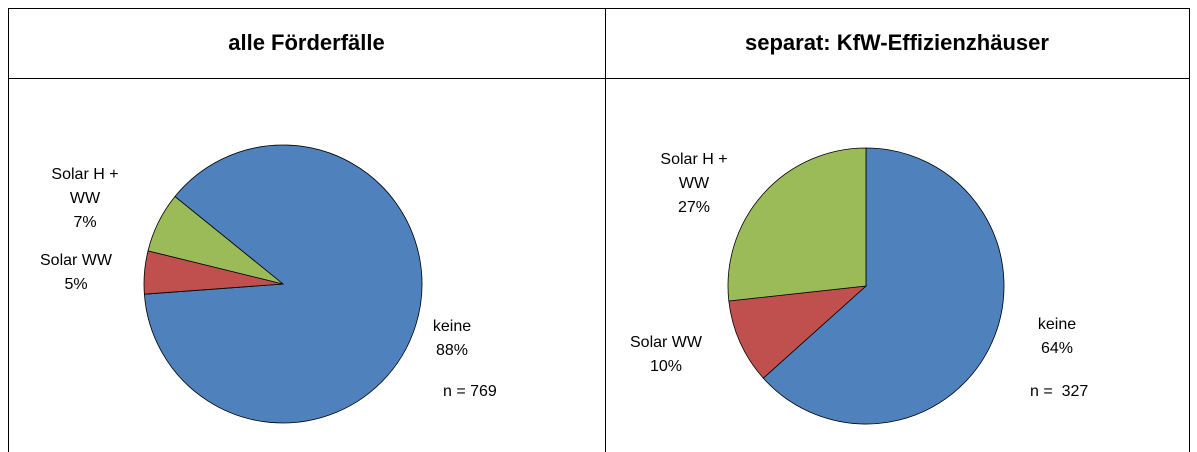 The image size is (1197, 452). Describe the element at coordinates (1057, 337) in the screenshot. I see `data-label: keine 64%` at that location.